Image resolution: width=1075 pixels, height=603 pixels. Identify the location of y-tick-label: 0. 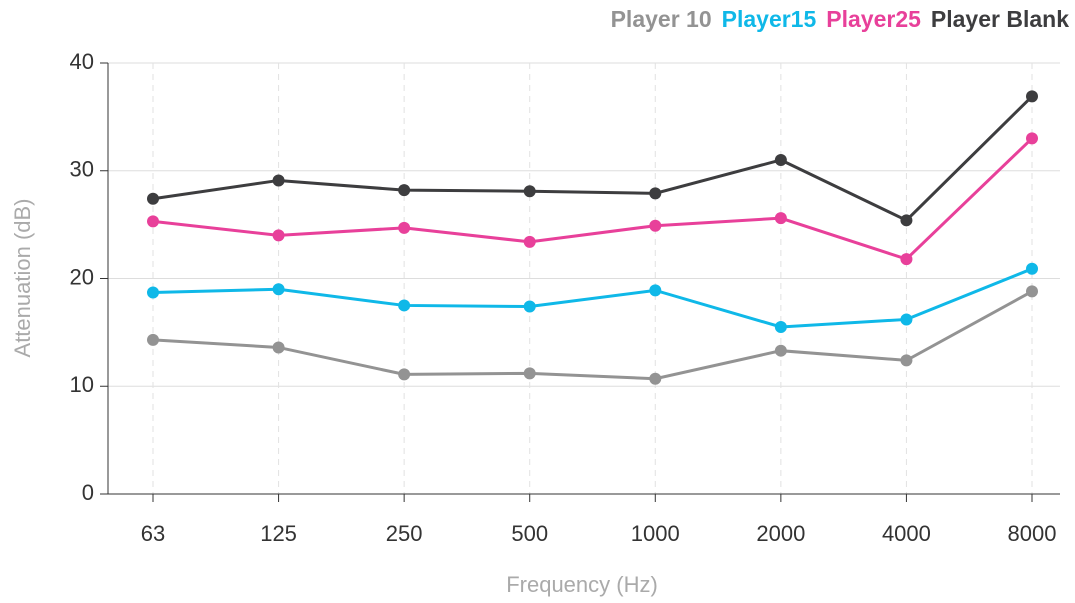
(88, 492).